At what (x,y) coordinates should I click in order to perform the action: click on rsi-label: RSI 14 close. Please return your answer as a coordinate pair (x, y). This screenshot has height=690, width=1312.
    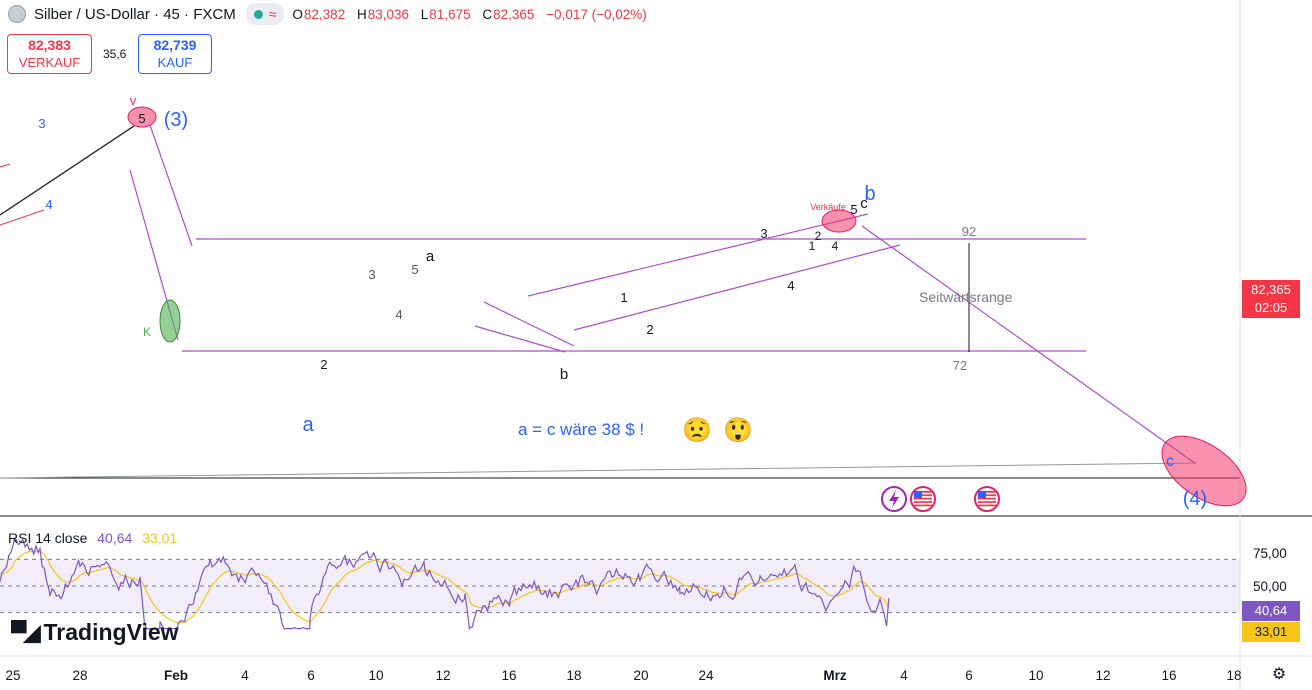
    Looking at the image, I should click on (48, 538).